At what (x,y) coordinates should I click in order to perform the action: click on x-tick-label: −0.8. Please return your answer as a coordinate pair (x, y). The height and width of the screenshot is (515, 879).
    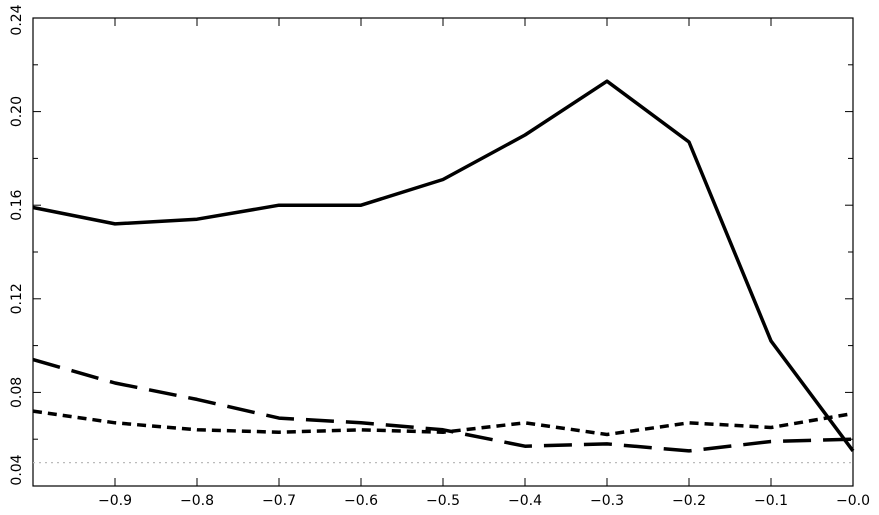
    Looking at the image, I should click on (197, 501).